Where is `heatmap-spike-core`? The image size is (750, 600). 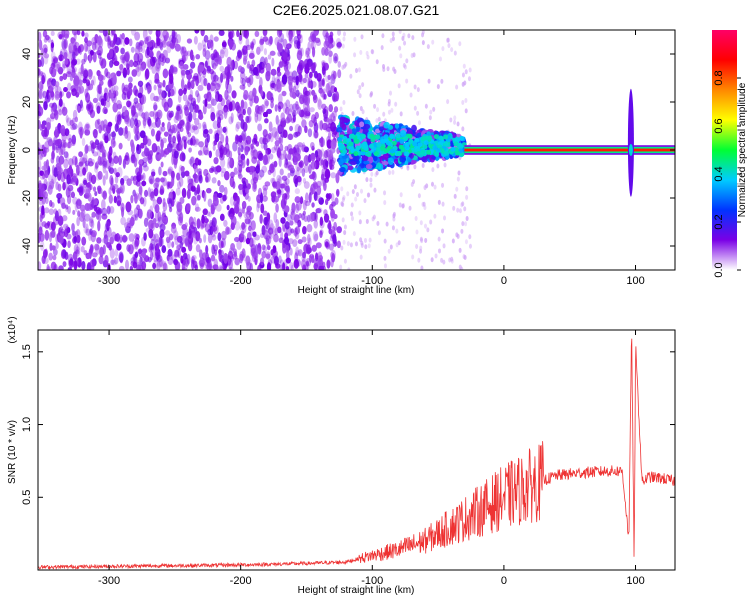 heatmap-spike-core is located at coordinates (630, 150).